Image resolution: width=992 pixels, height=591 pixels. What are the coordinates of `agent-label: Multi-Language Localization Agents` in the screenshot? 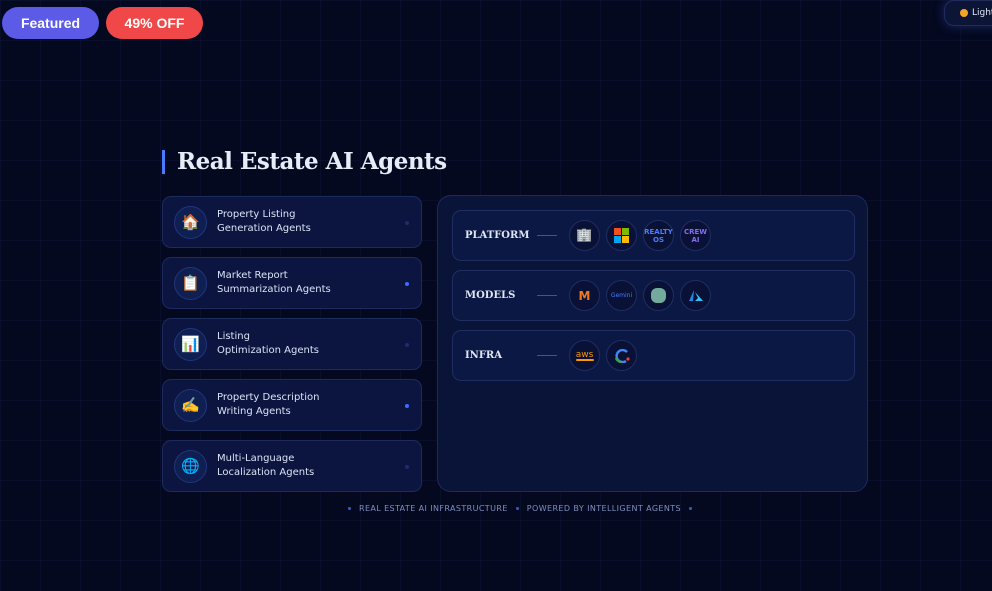 It's located at (266, 465).